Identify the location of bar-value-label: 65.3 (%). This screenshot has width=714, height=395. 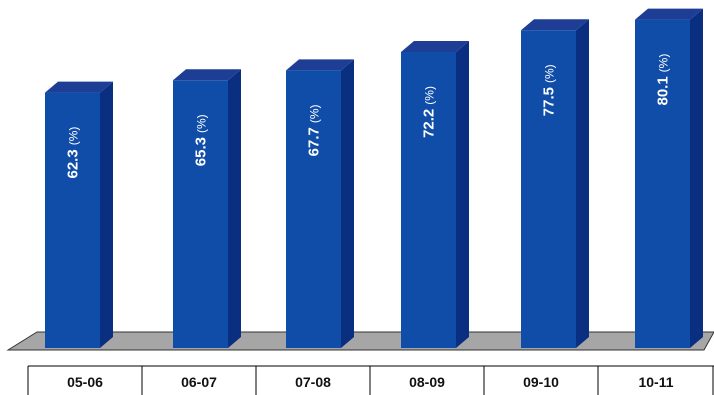
(201, 140).